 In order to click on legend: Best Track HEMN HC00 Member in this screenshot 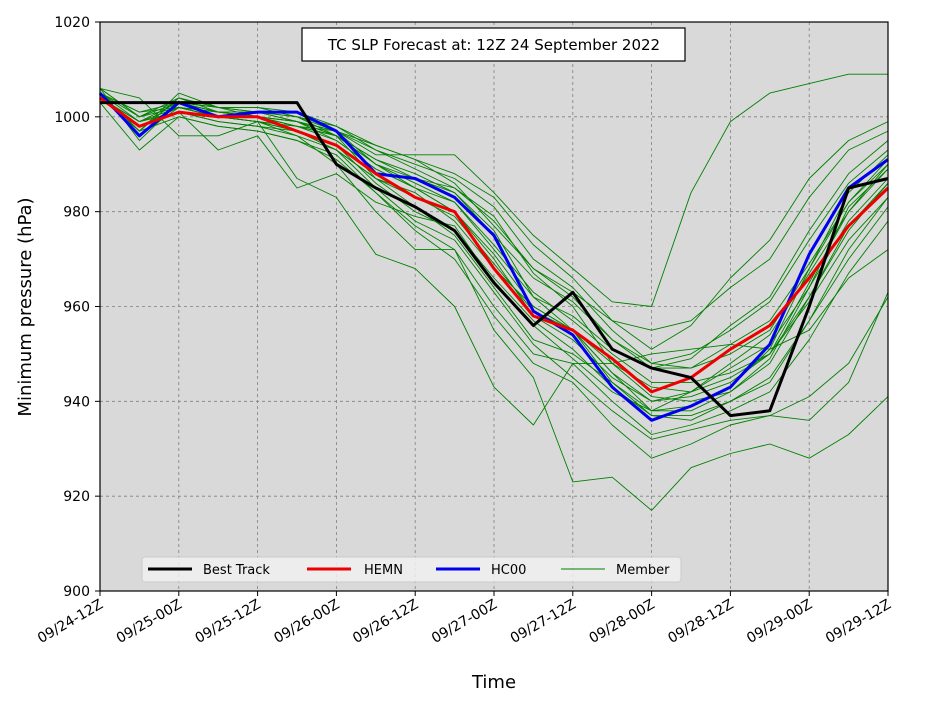, I will do `click(411, 569)`.